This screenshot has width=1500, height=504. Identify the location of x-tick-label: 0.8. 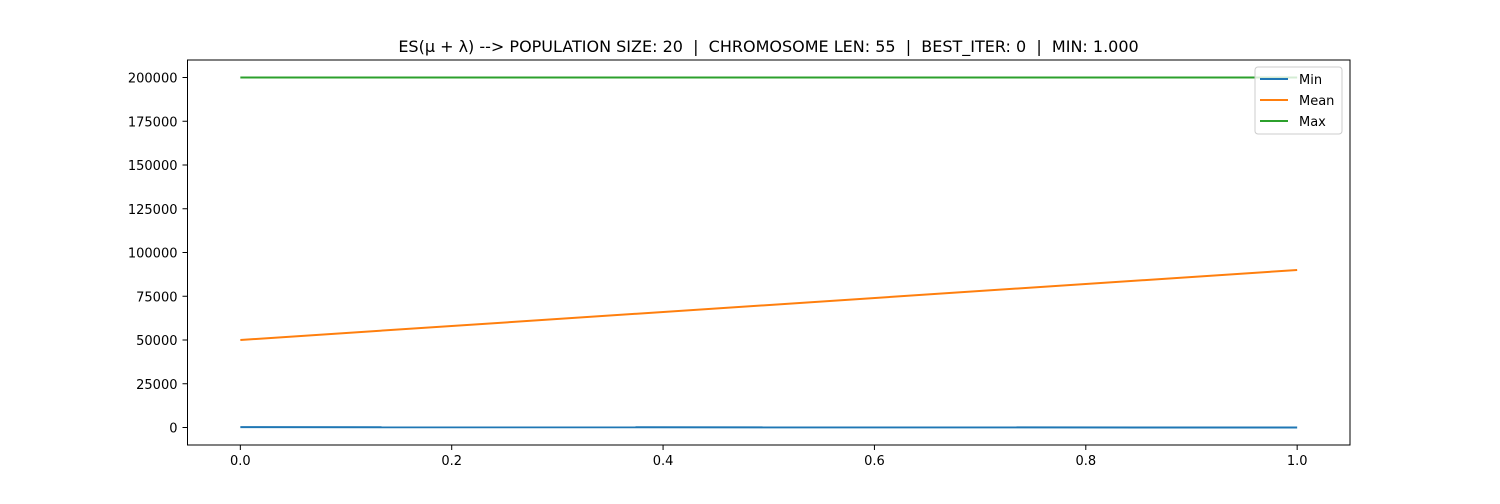
(1085, 461).